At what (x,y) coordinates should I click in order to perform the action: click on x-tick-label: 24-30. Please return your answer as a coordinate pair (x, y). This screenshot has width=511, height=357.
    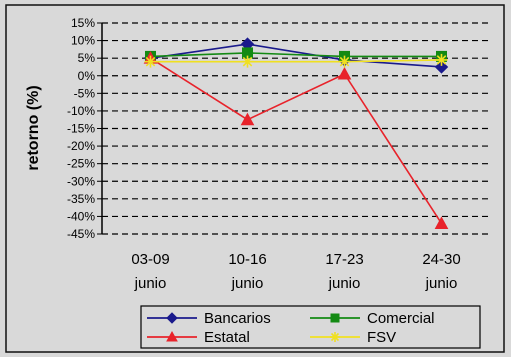
    Looking at the image, I should click on (441, 259).